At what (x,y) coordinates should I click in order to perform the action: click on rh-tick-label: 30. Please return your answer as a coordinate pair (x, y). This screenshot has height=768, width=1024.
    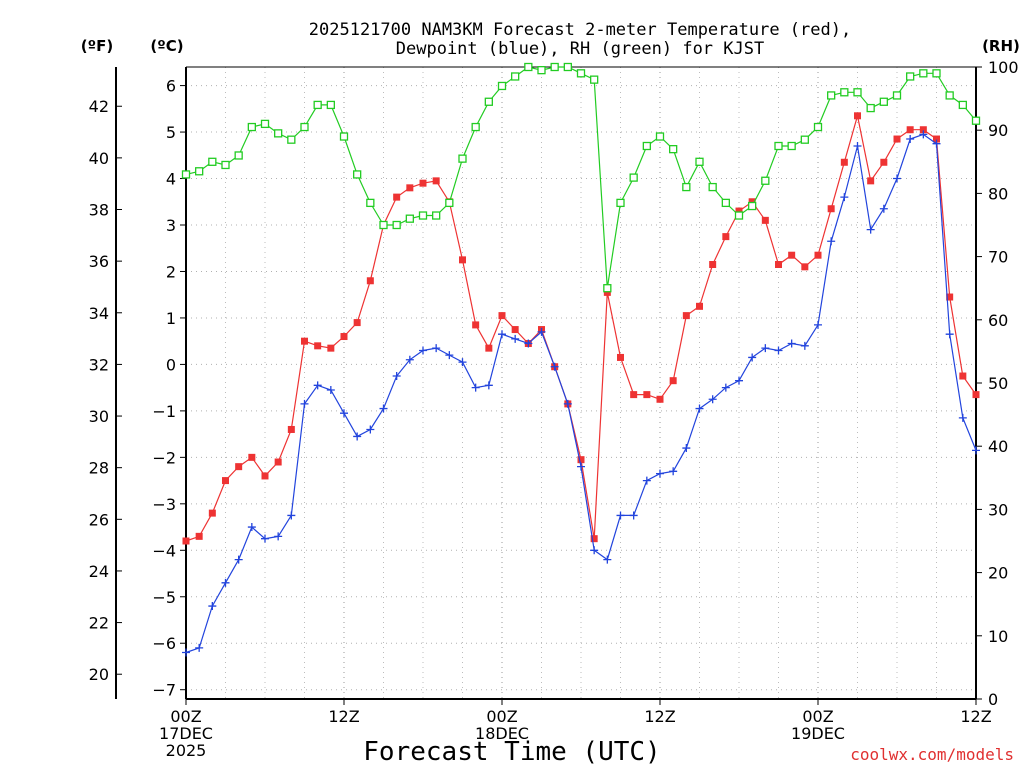
    Looking at the image, I should click on (998, 509).